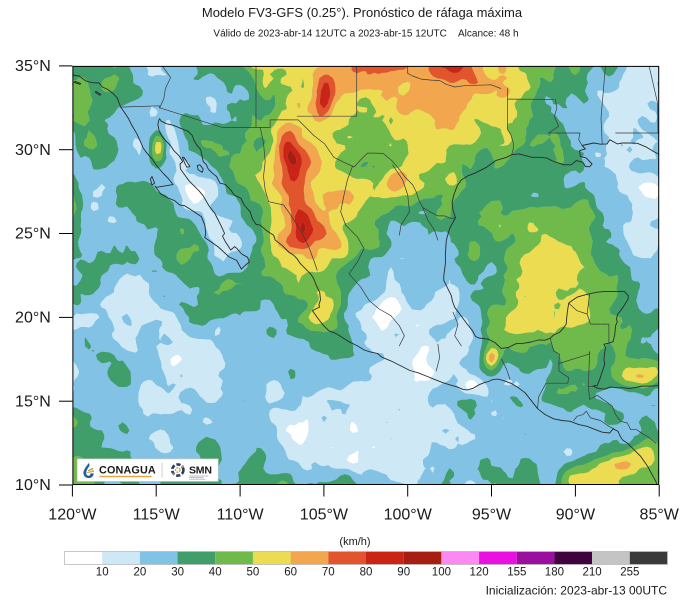 This screenshot has width=693, height=600. I want to click on svg-text: 15°N, so click(33, 401).